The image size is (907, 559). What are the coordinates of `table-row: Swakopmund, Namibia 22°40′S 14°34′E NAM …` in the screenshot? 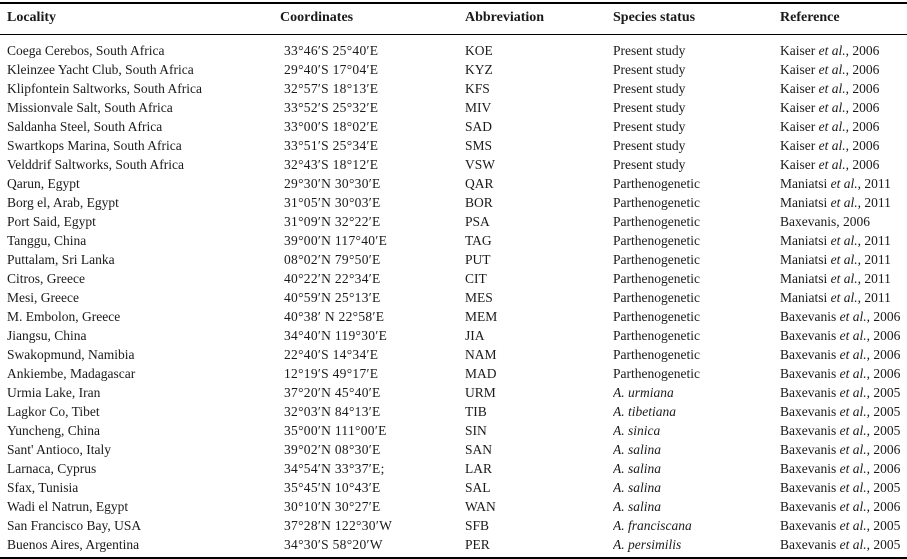 It's located at (453, 354).